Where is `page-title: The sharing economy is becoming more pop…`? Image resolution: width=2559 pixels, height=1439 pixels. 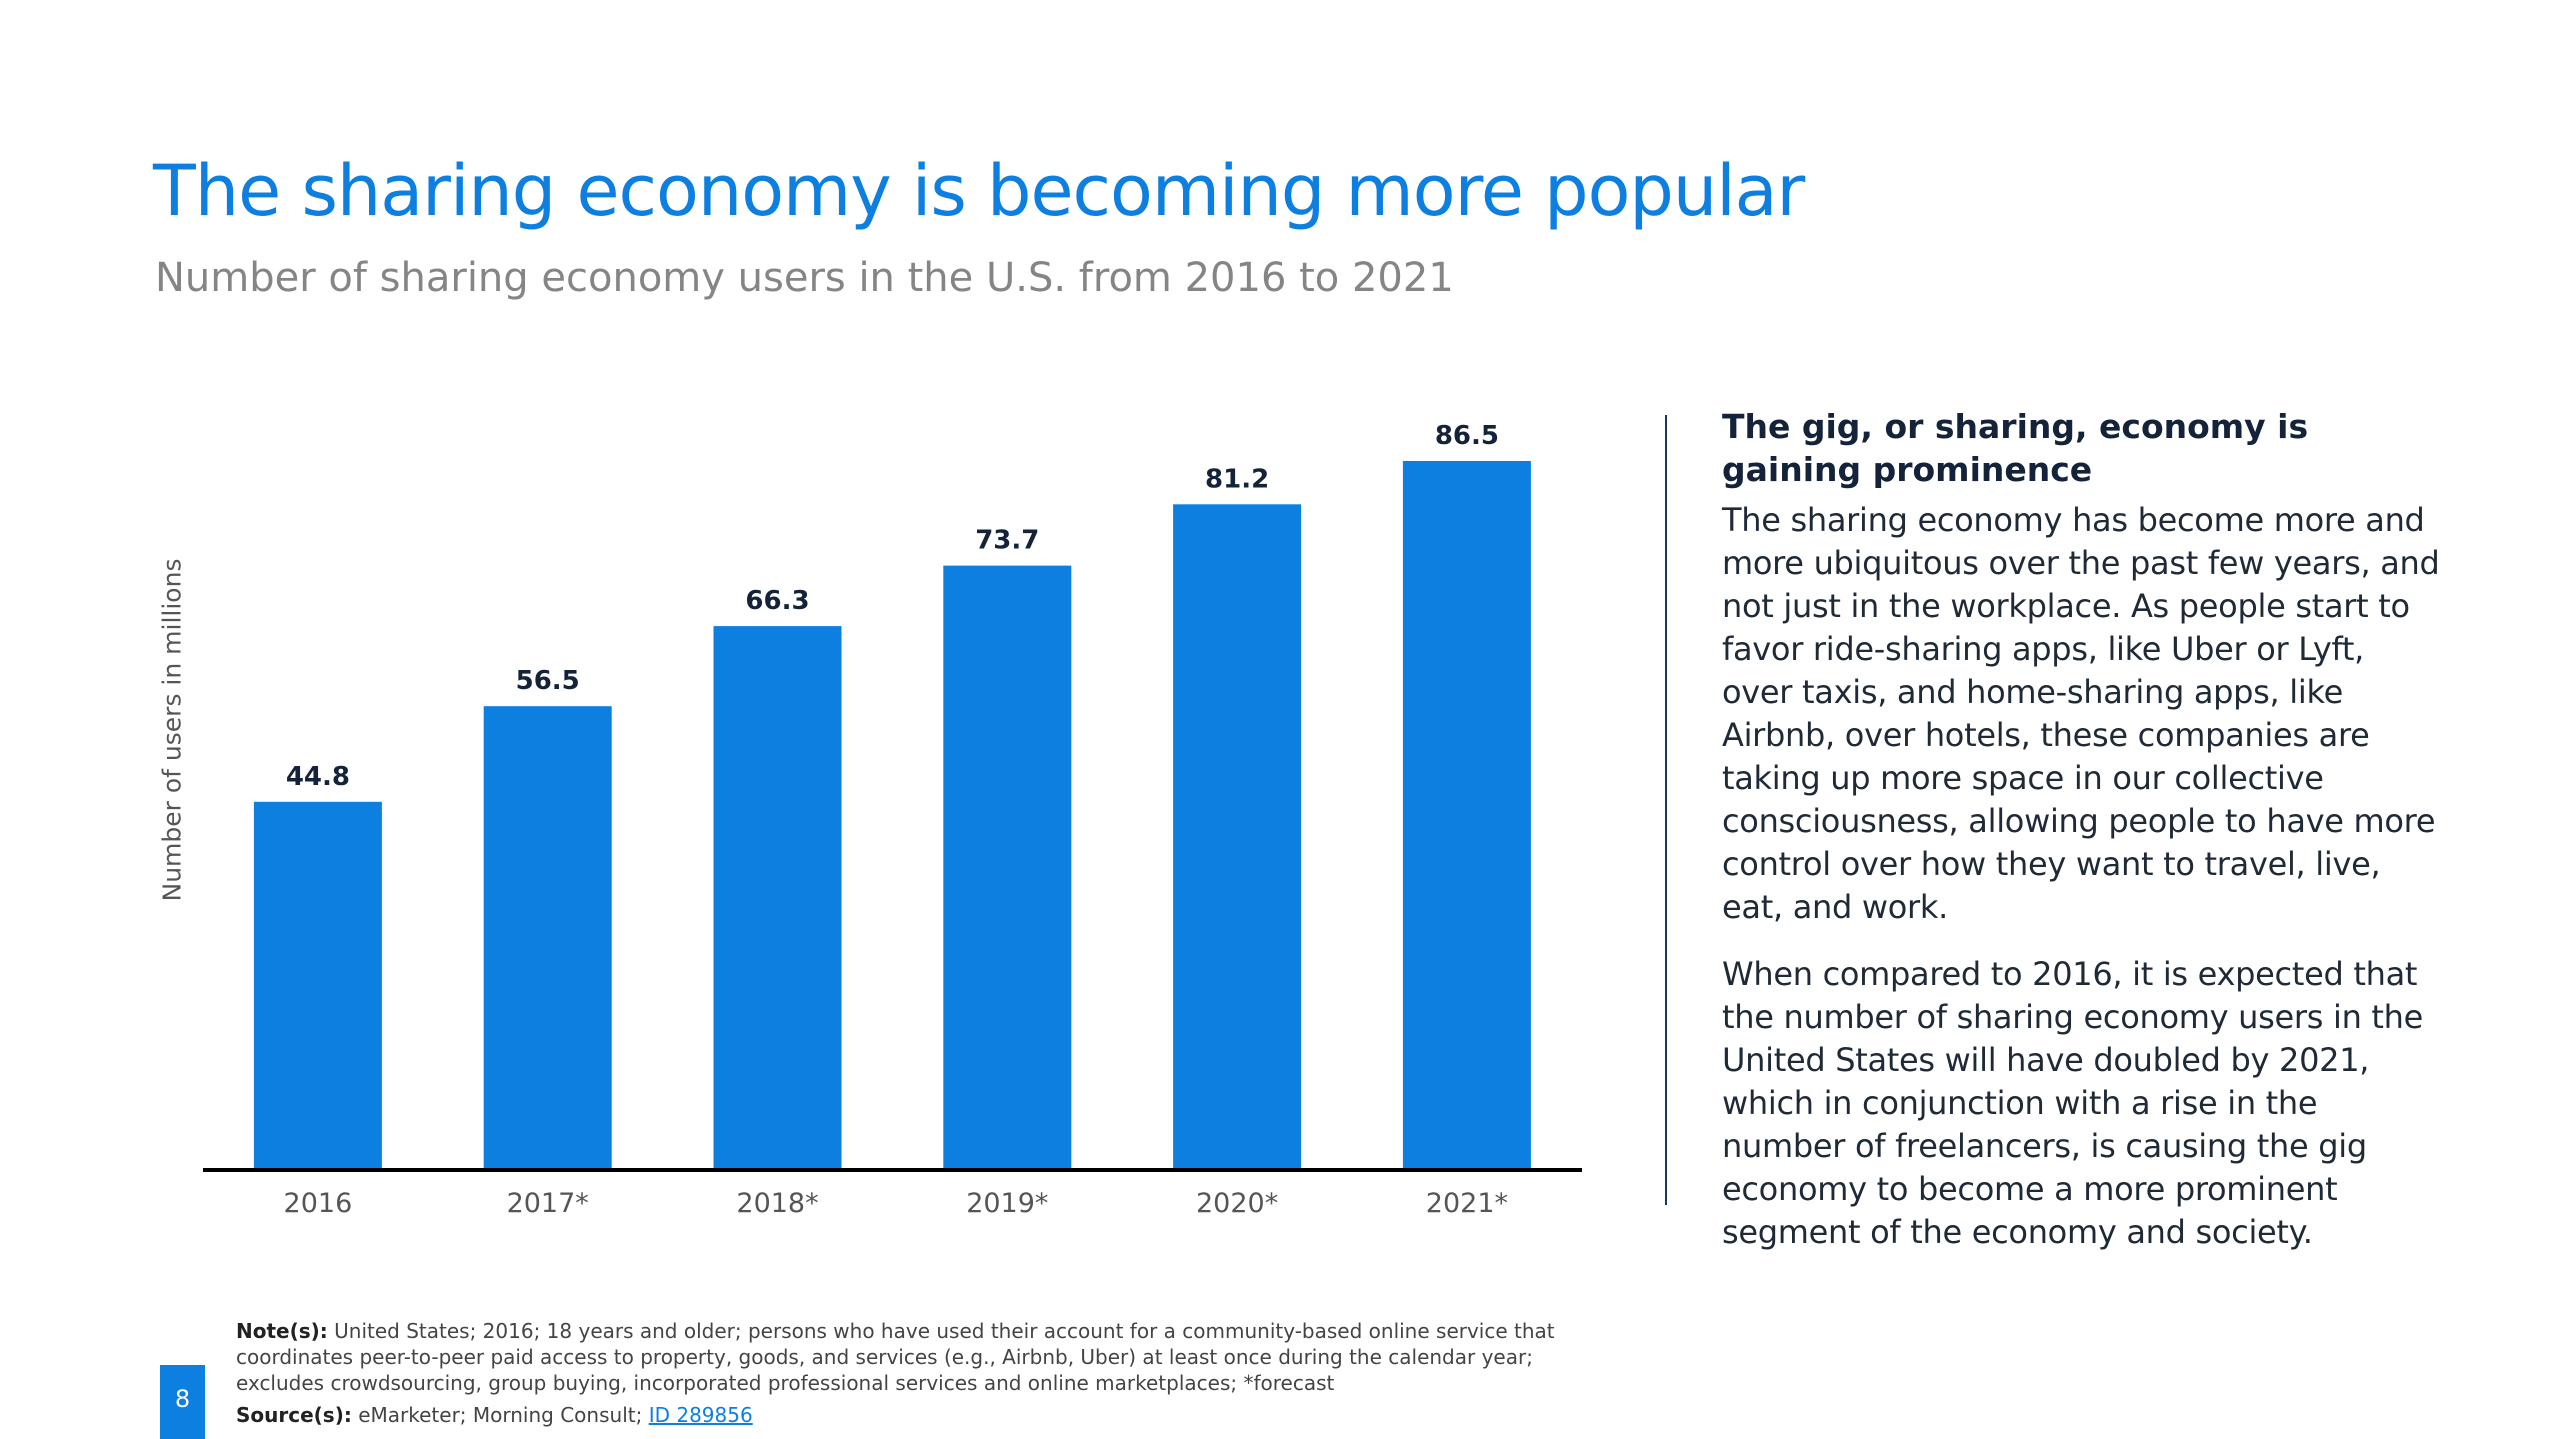 page-title: The sharing economy is becoming more pop… is located at coordinates (979, 191).